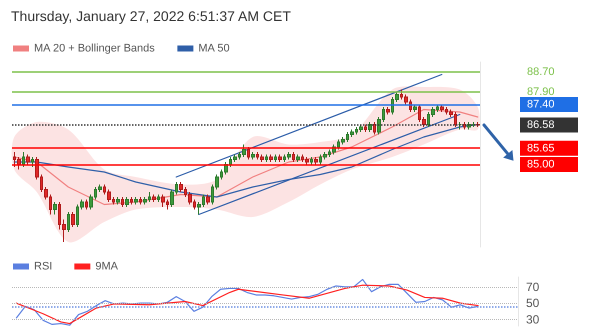  What do you see at coordinates (541, 148) in the screenshot?
I see `y-tick-label: 85.65` at bounding box center [541, 148].